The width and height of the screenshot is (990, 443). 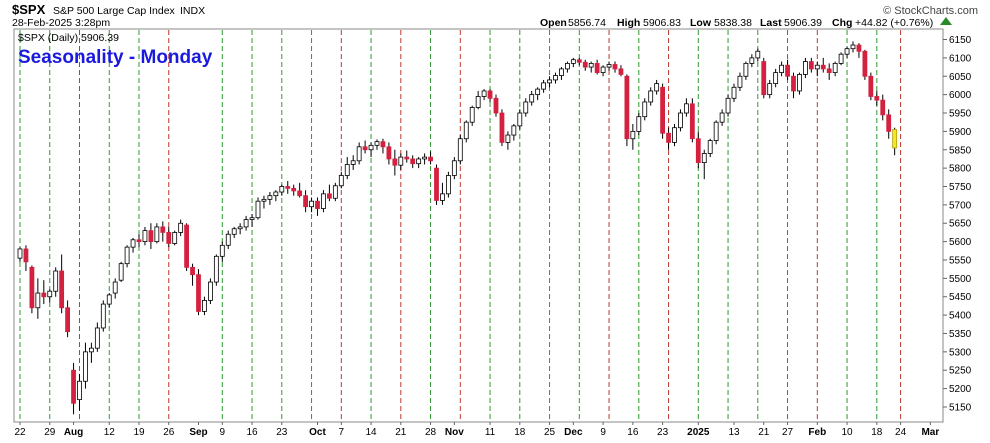 I want to click on x-tick-3: 12, so click(x=110, y=432).